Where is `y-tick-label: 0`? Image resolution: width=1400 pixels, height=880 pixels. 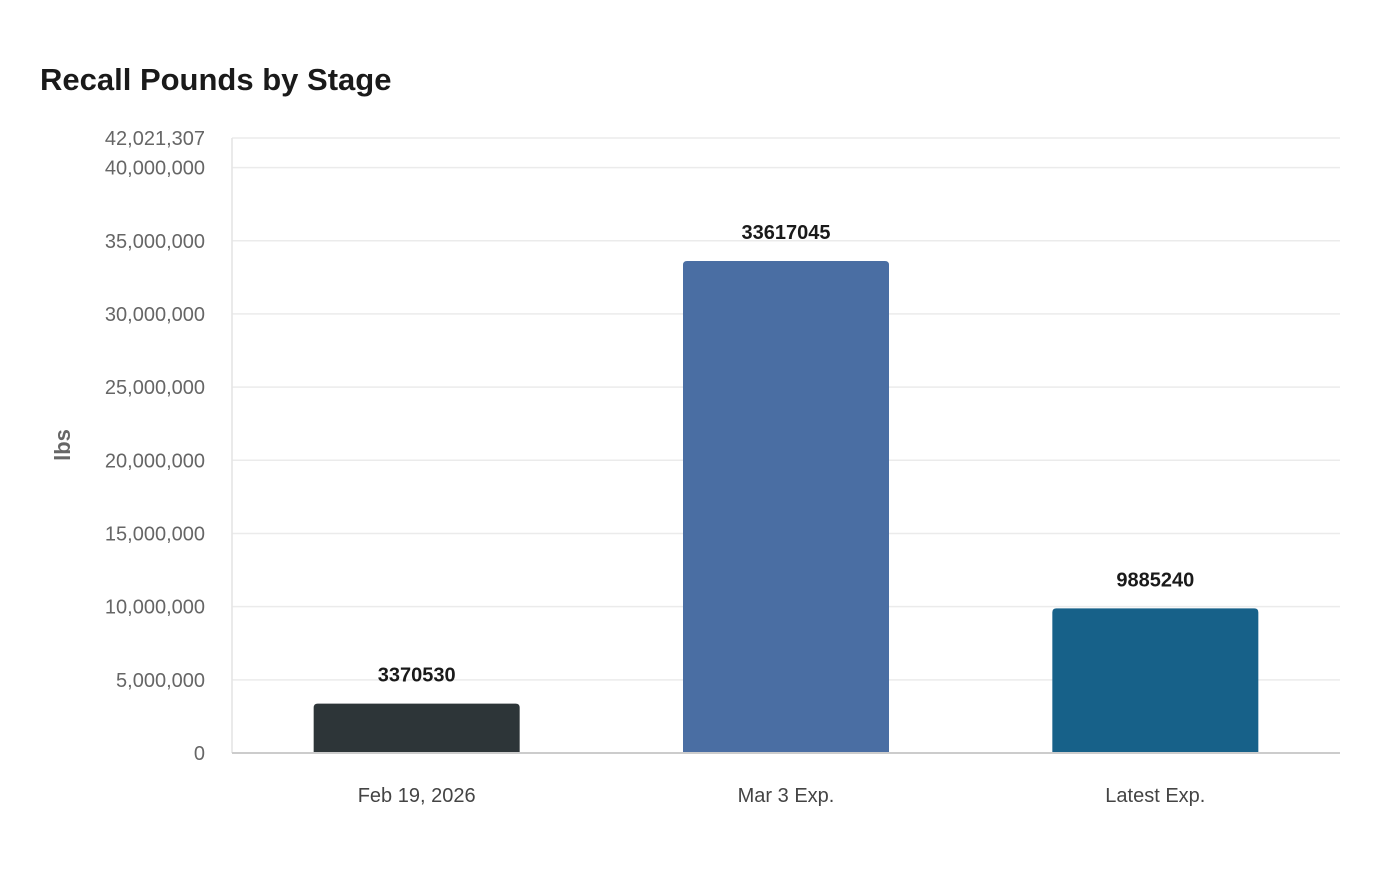
y-tick-label: 0 is located at coordinates (199, 754).